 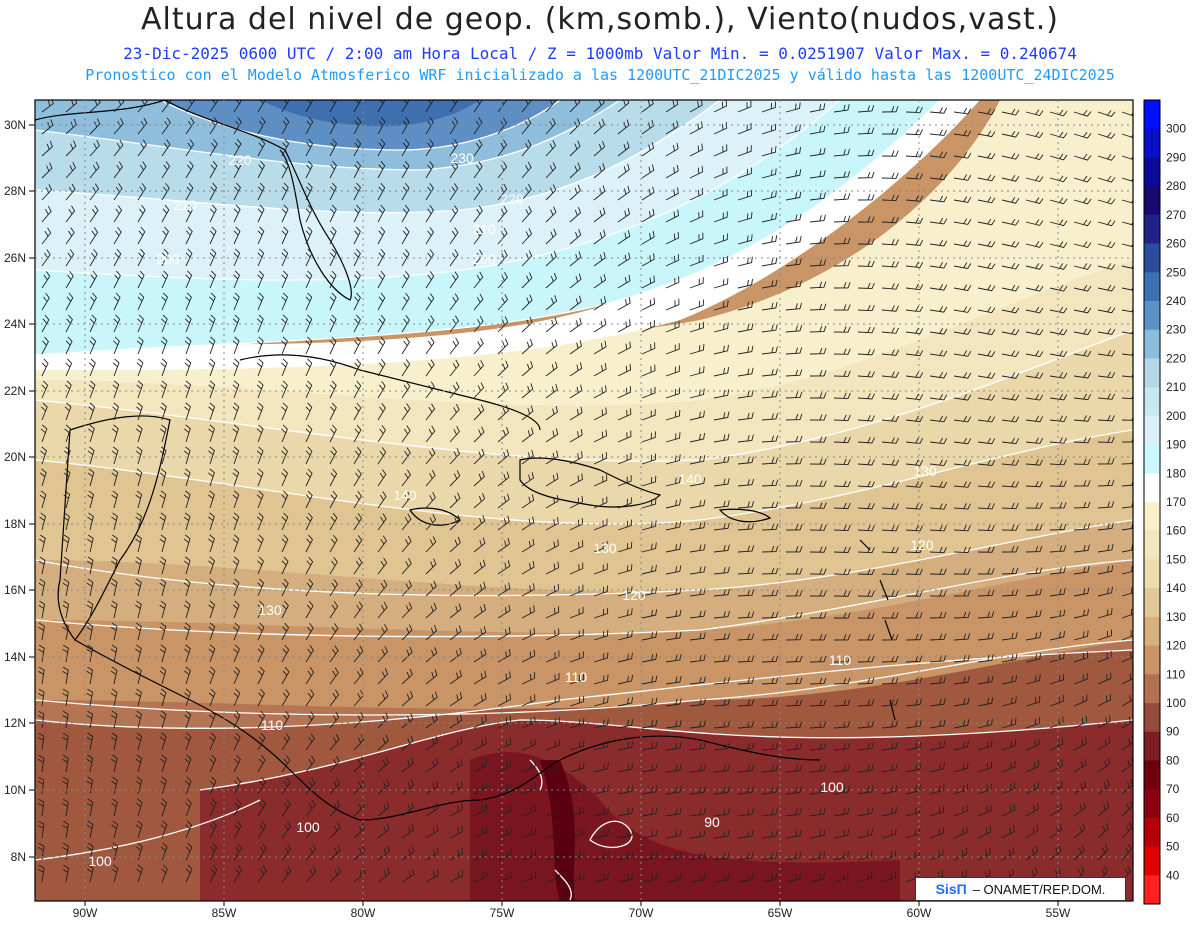 What do you see at coordinates (919, 913) in the screenshot?
I see `lon-label: 60W` at bounding box center [919, 913].